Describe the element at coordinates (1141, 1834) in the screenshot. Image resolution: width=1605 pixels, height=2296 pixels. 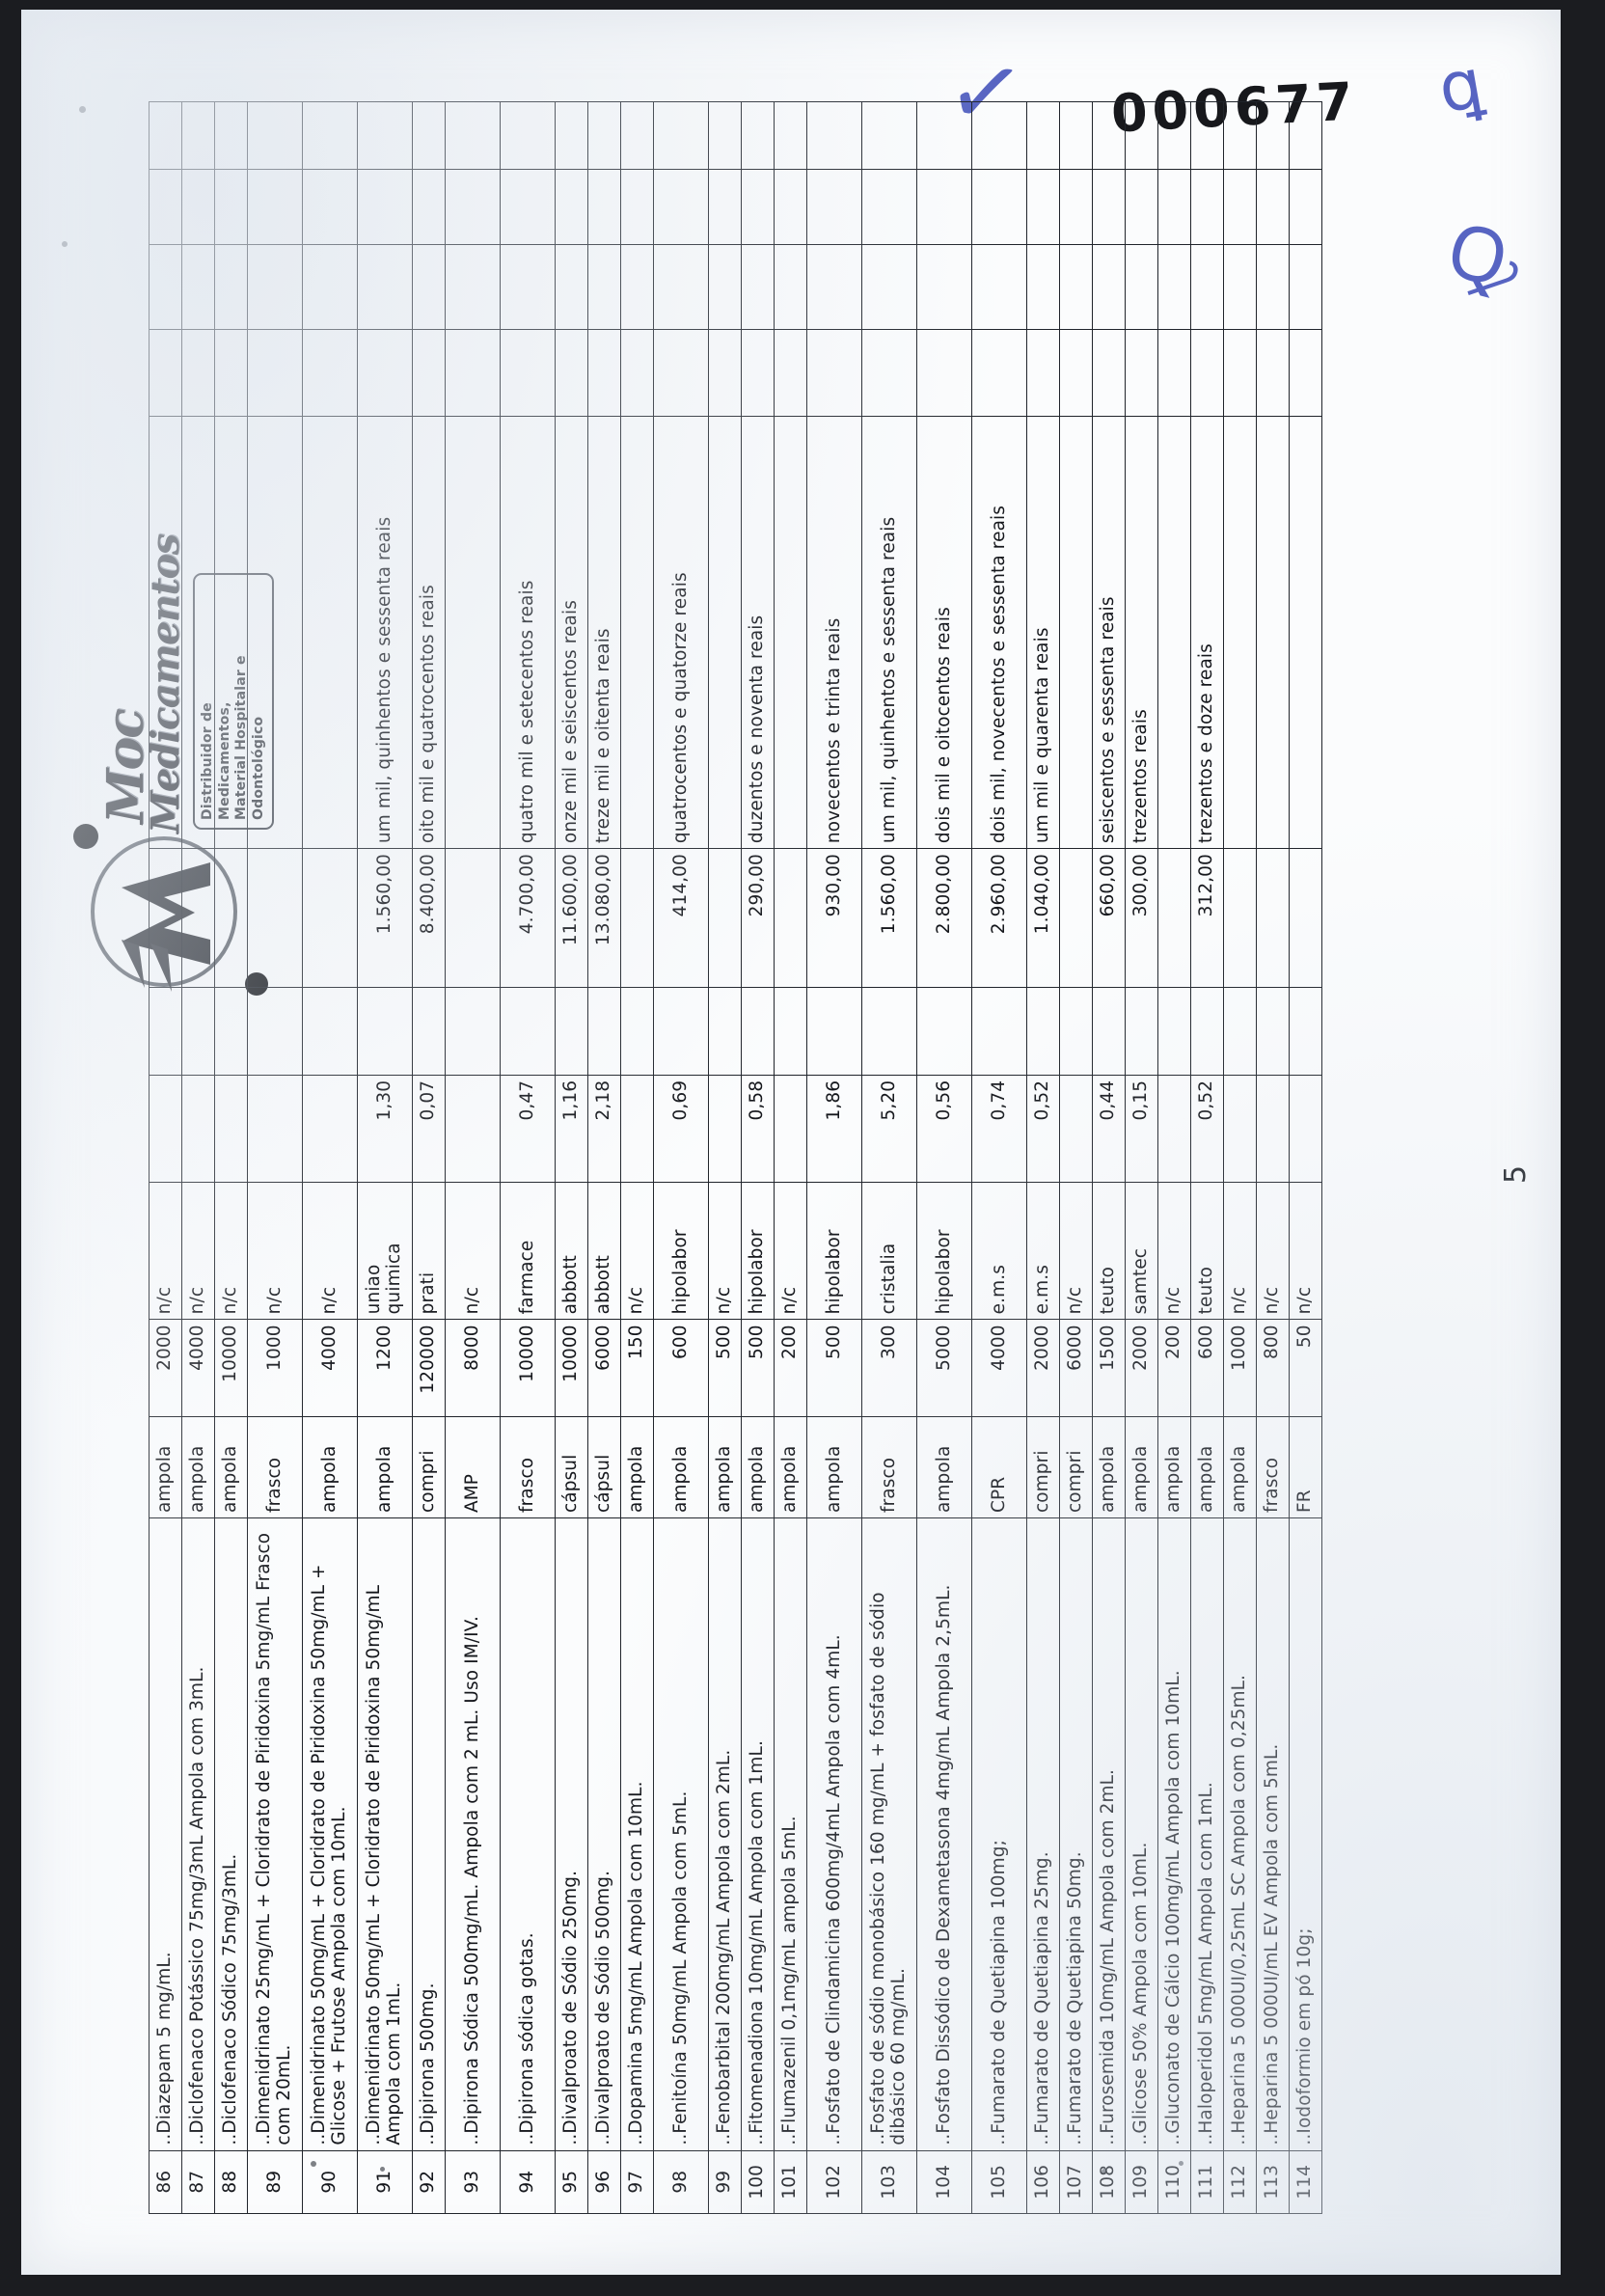
I see `item-description-cell: ..Glicose 50% Ampola com 10mL.` at that location.